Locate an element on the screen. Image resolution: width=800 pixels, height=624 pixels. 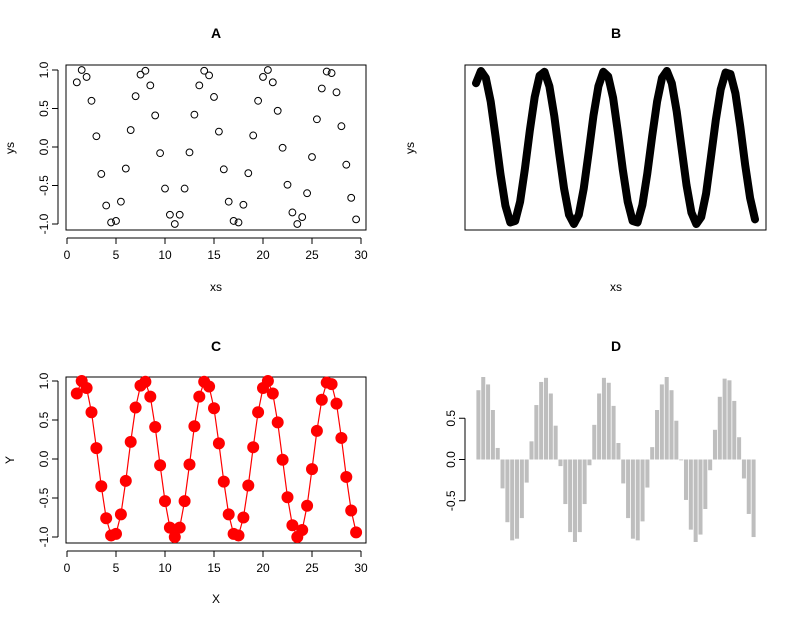
panel-c-y-tick-label: 0.5 is located at coordinates (44, 419).